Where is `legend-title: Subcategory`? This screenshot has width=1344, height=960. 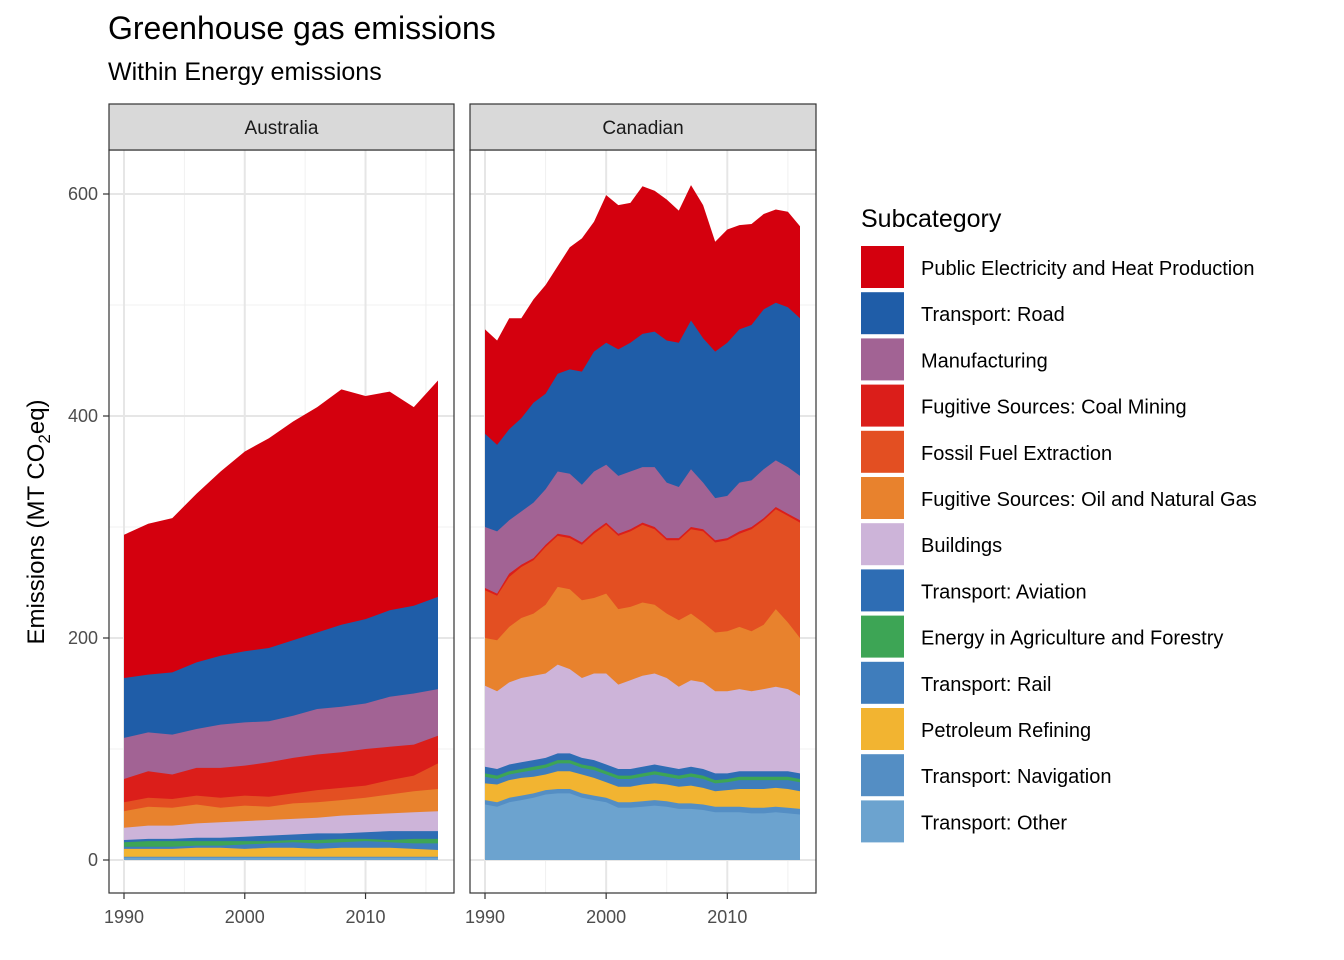 legend-title: Subcategory is located at coordinates (931, 219).